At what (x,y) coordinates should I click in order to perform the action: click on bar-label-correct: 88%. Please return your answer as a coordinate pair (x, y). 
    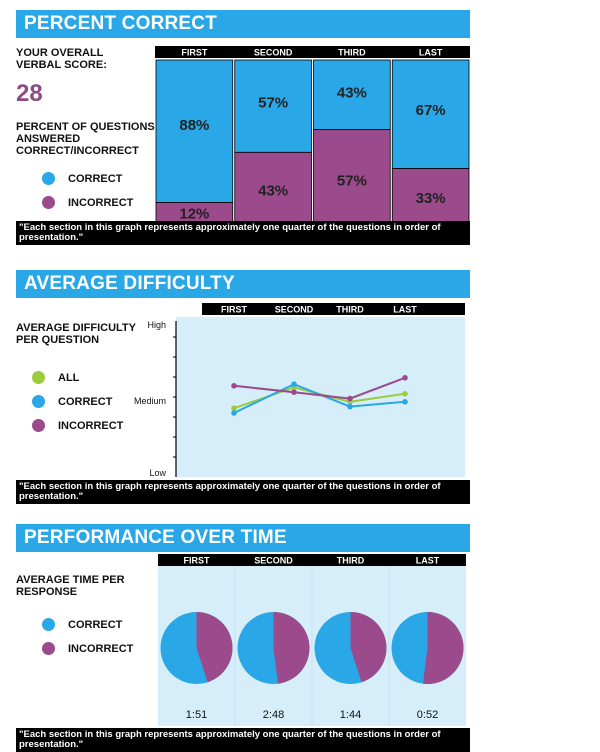
    Looking at the image, I should click on (194, 125).